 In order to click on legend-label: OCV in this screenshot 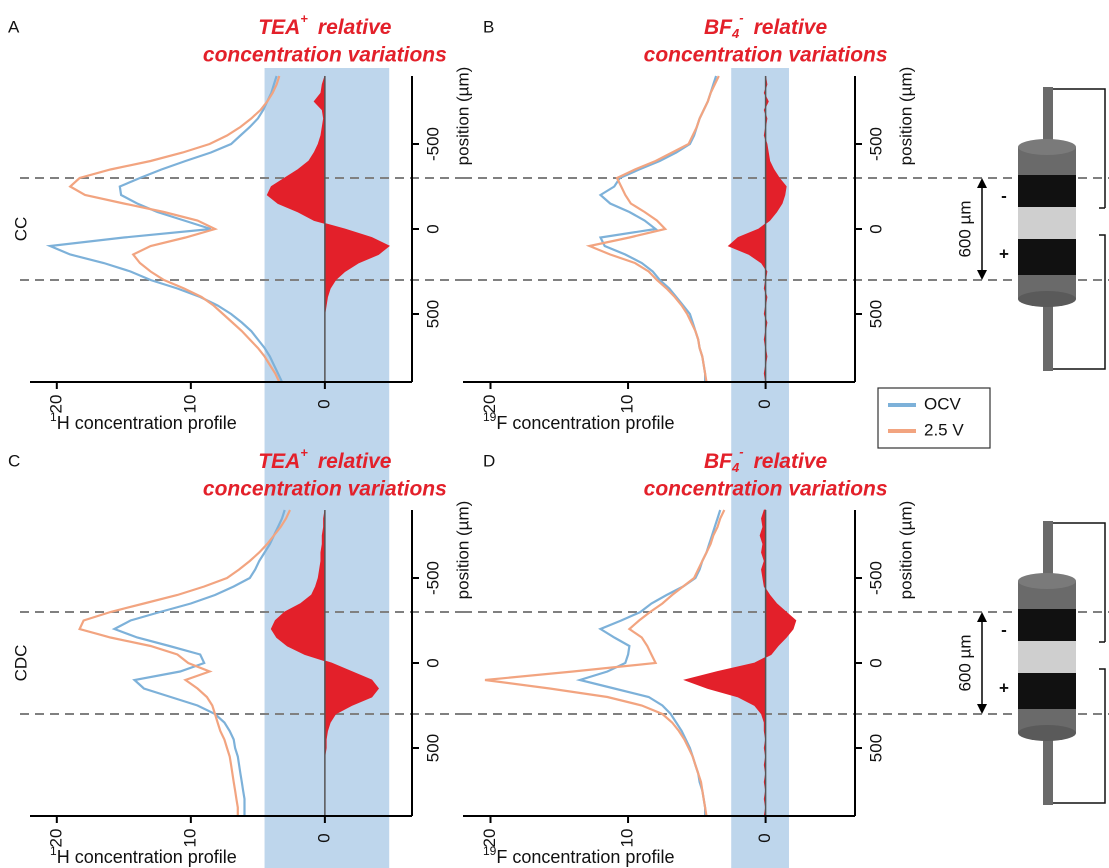, I will do `click(943, 403)`.